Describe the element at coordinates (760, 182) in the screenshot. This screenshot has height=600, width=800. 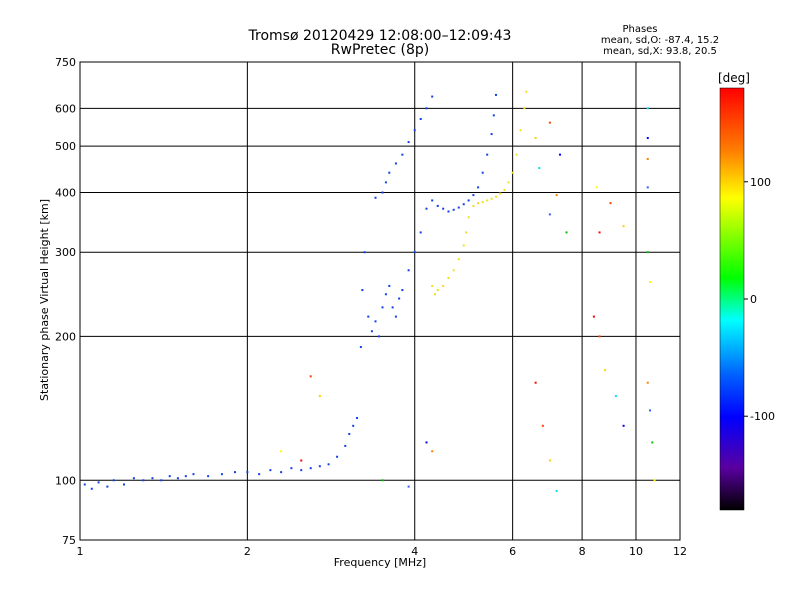
I see `colorbar-tick-label: 100` at that location.